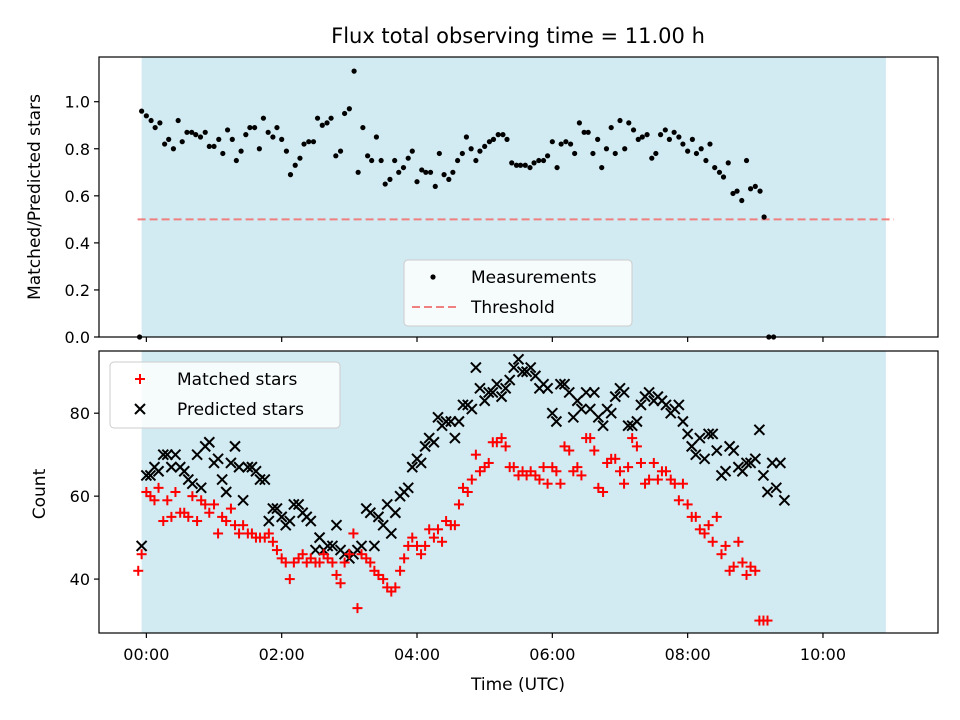  Describe the element at coordinates (240, 410) in the screenshot. I see `legend-predicted-label: Predicted stars` at that location.